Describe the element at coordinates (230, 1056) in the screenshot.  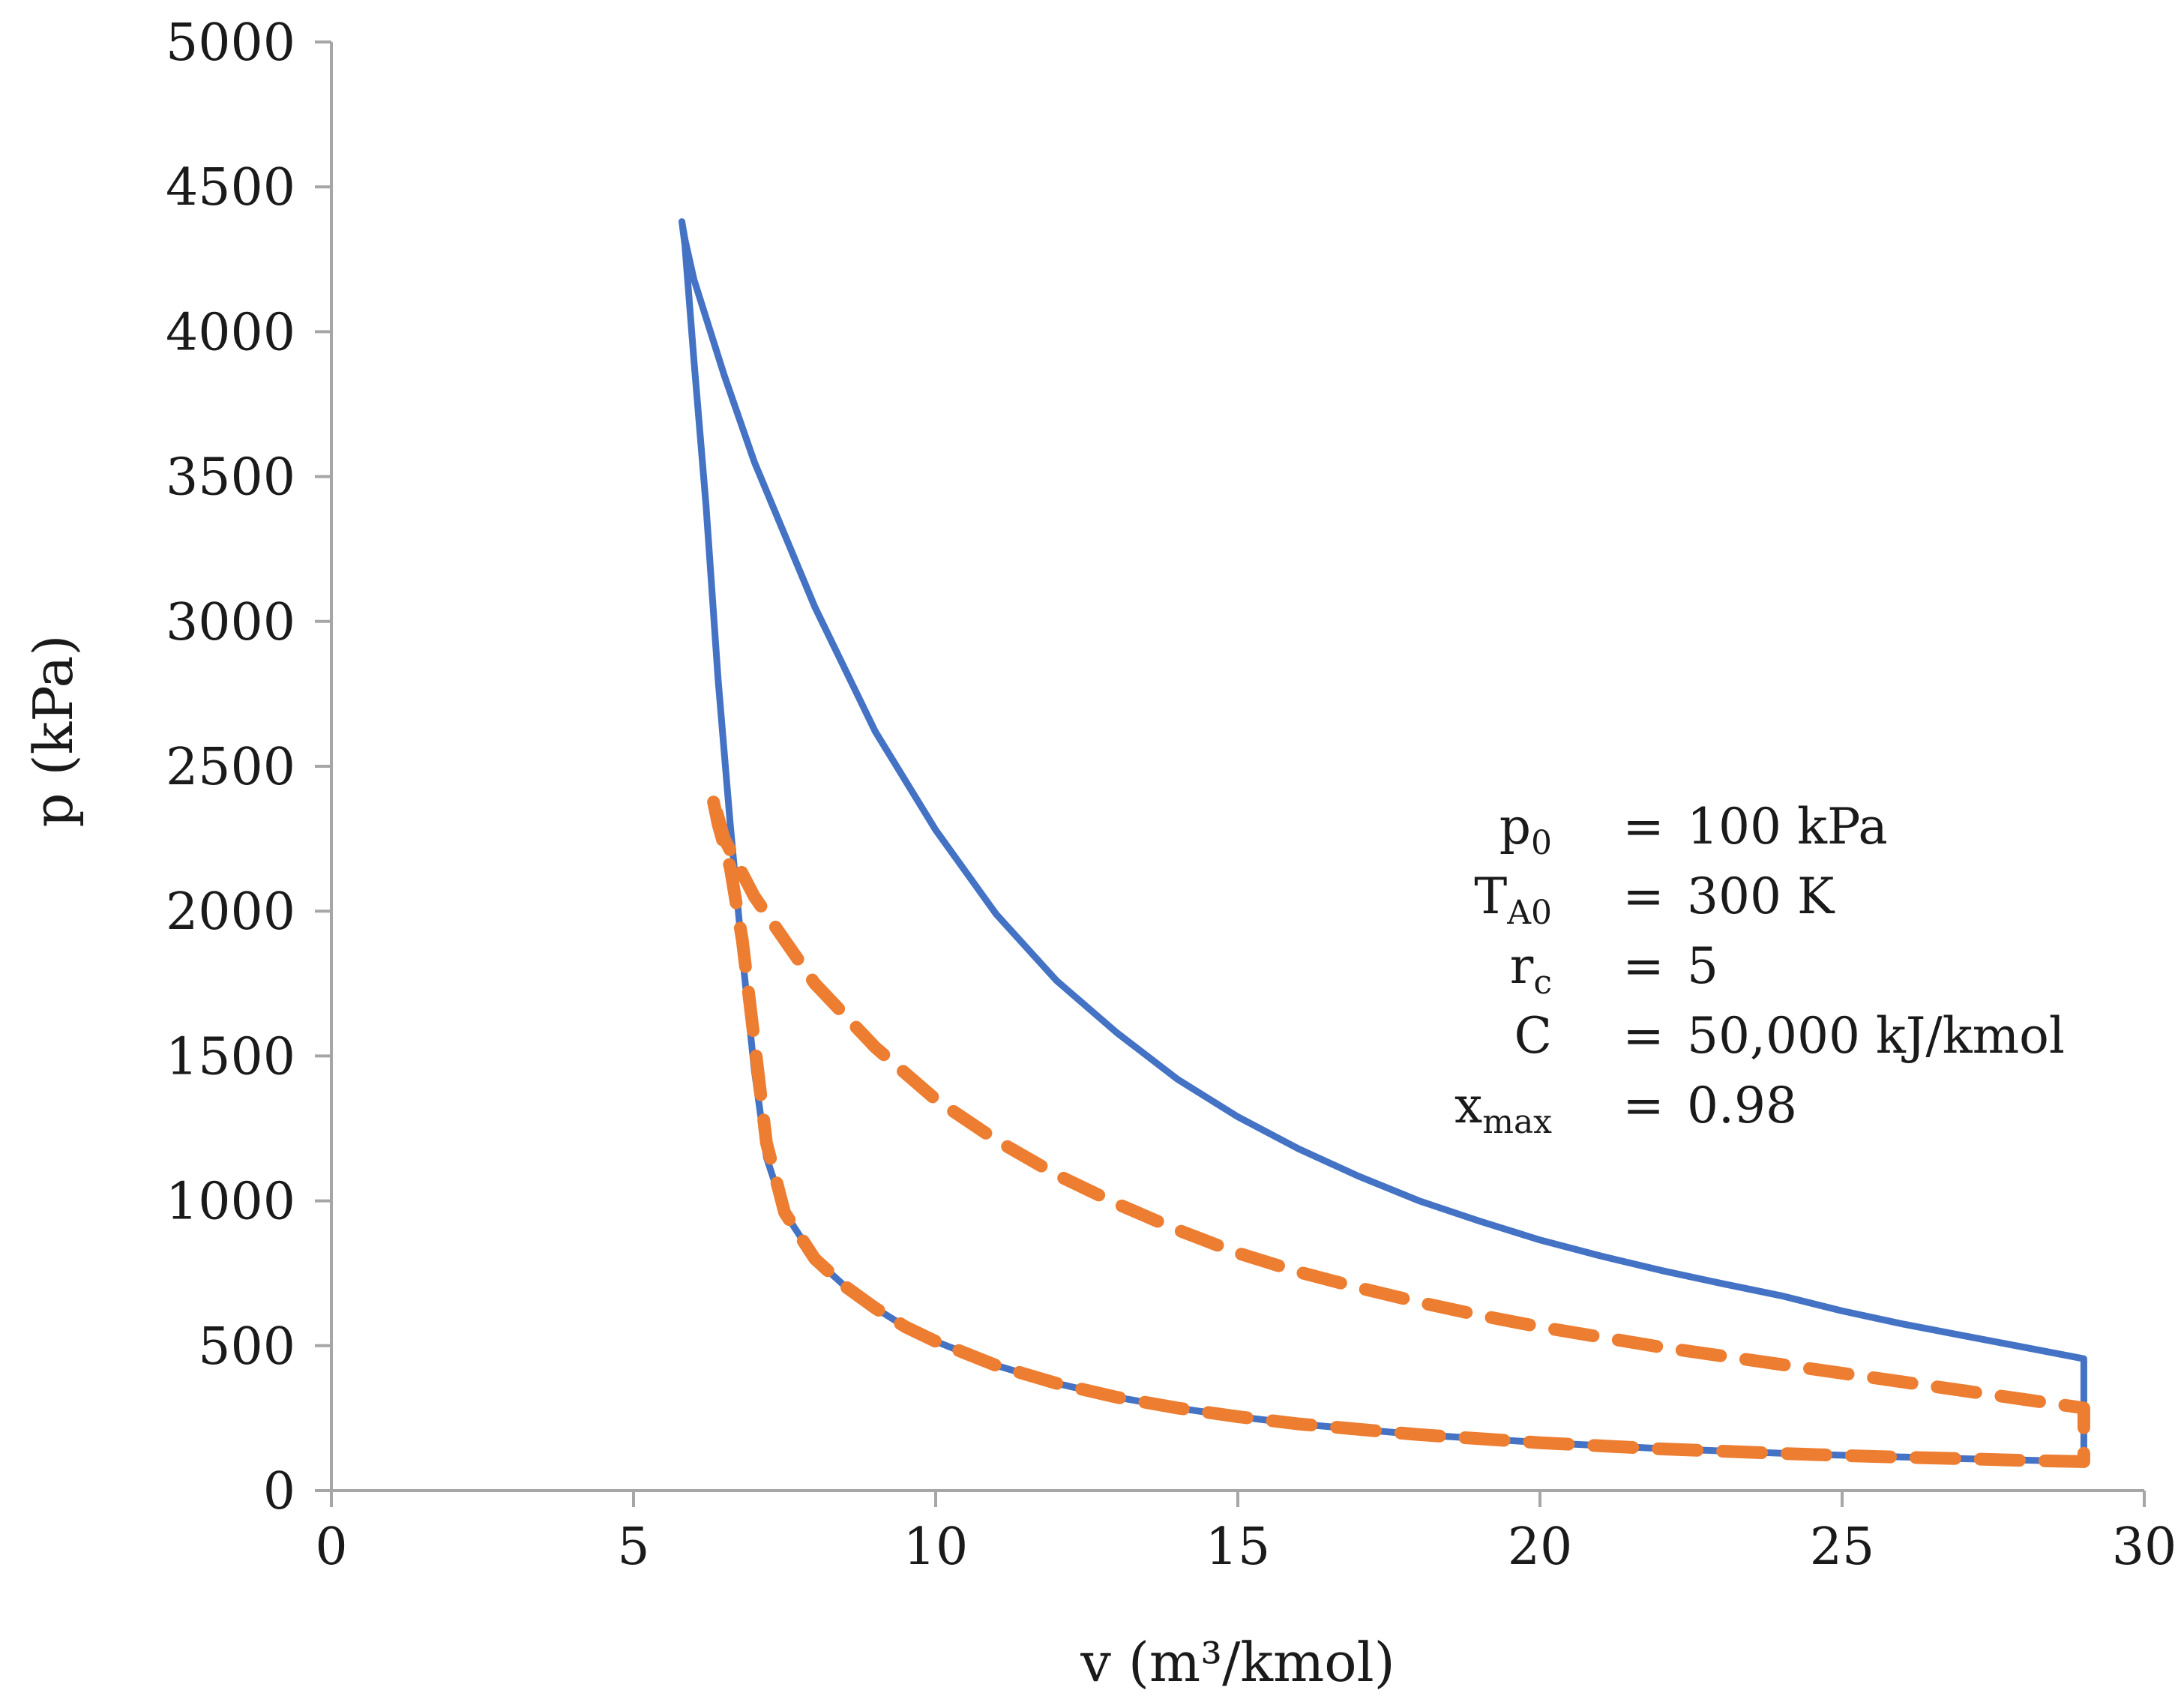
I see `y-tick-label: 1500` at that location.